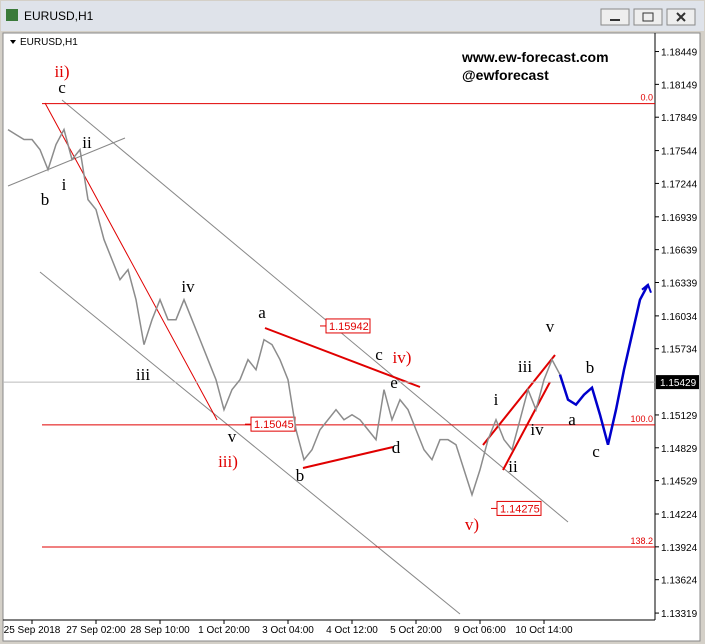 This screenshot has height=644, width=705. What do you see at coordinates (679, 614) in the screenshot?
I see `y-tick-label: 1.13319` at bounding box center [679, 614].